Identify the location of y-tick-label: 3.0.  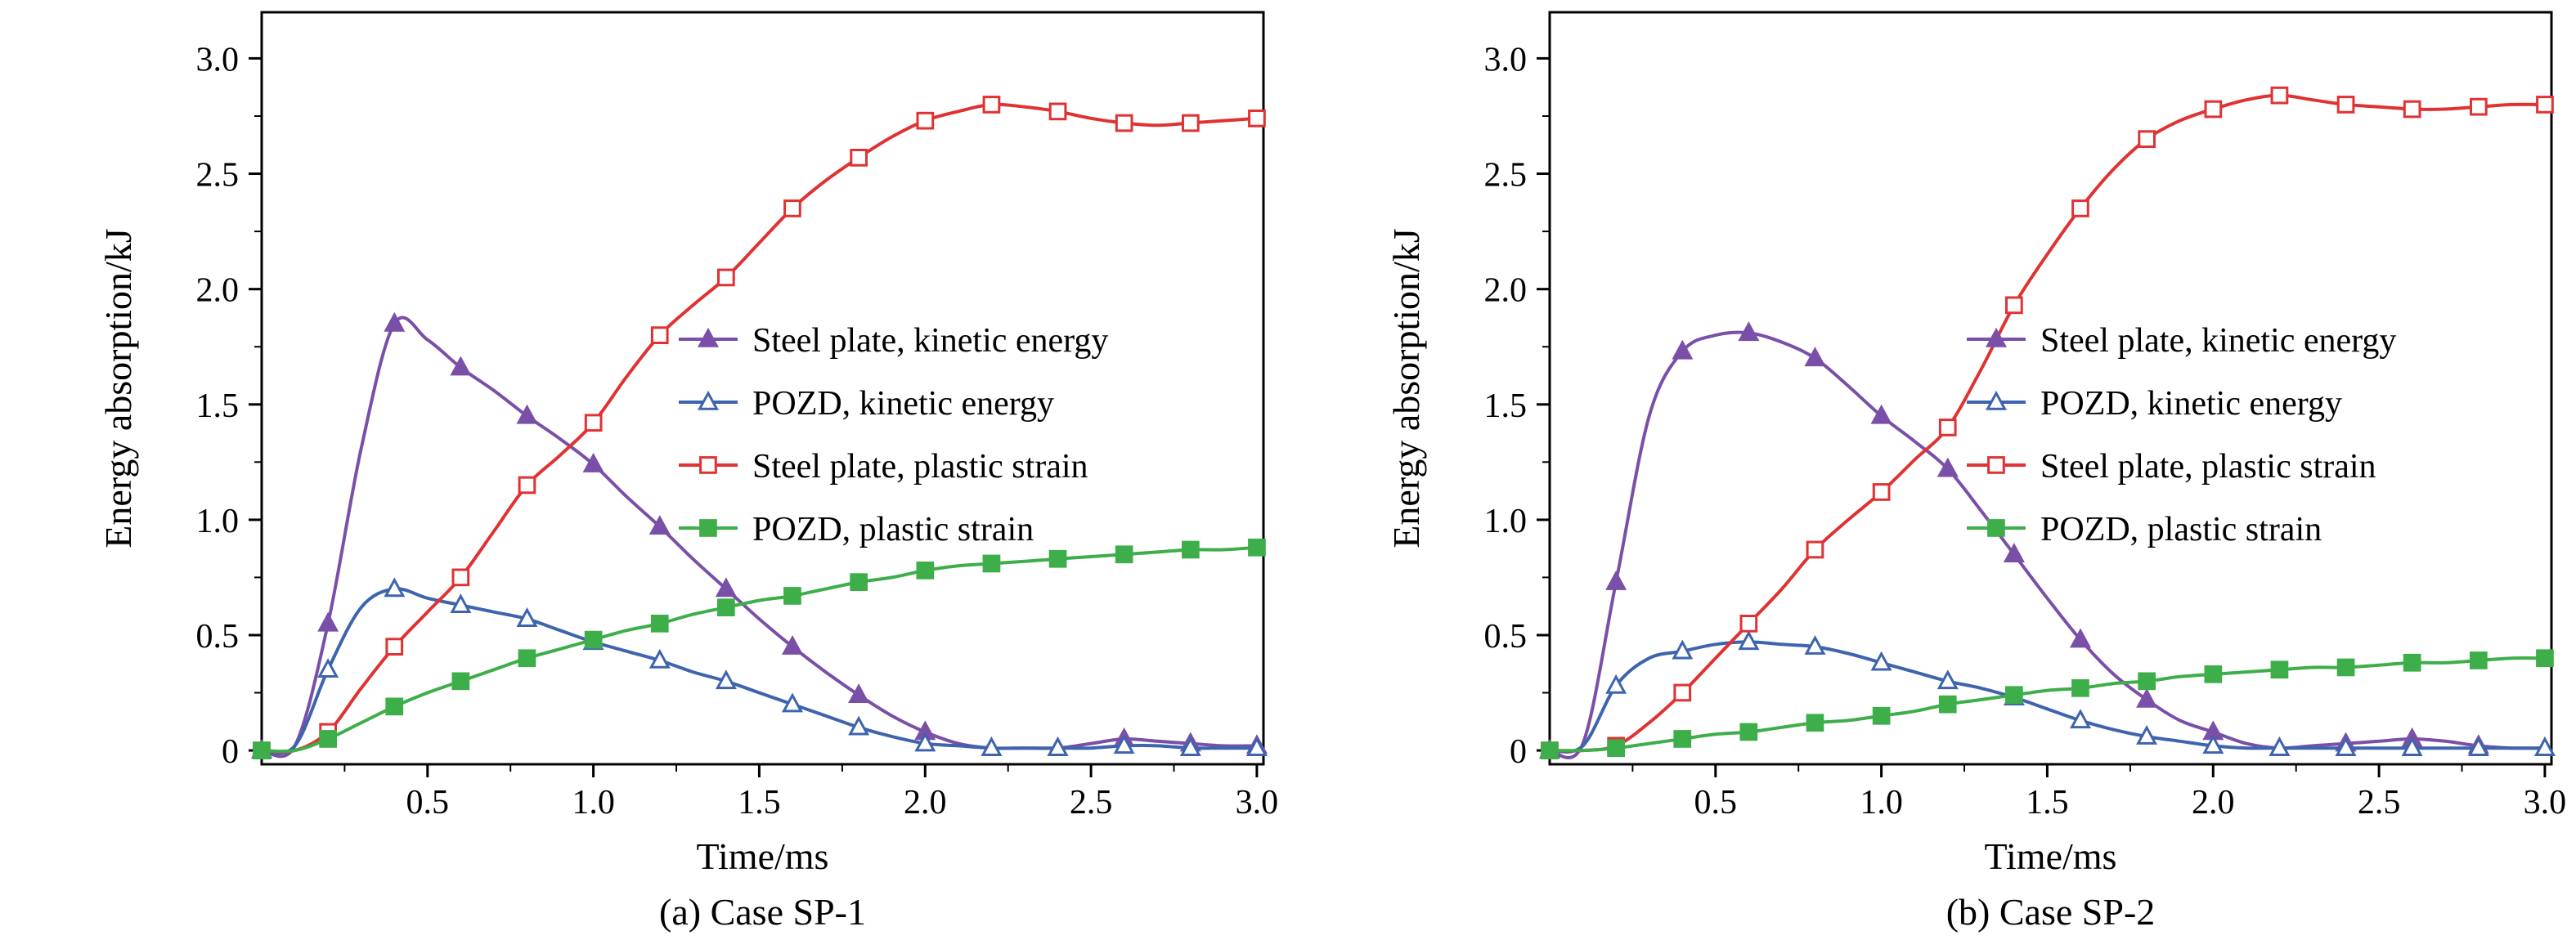
(1506, 60).